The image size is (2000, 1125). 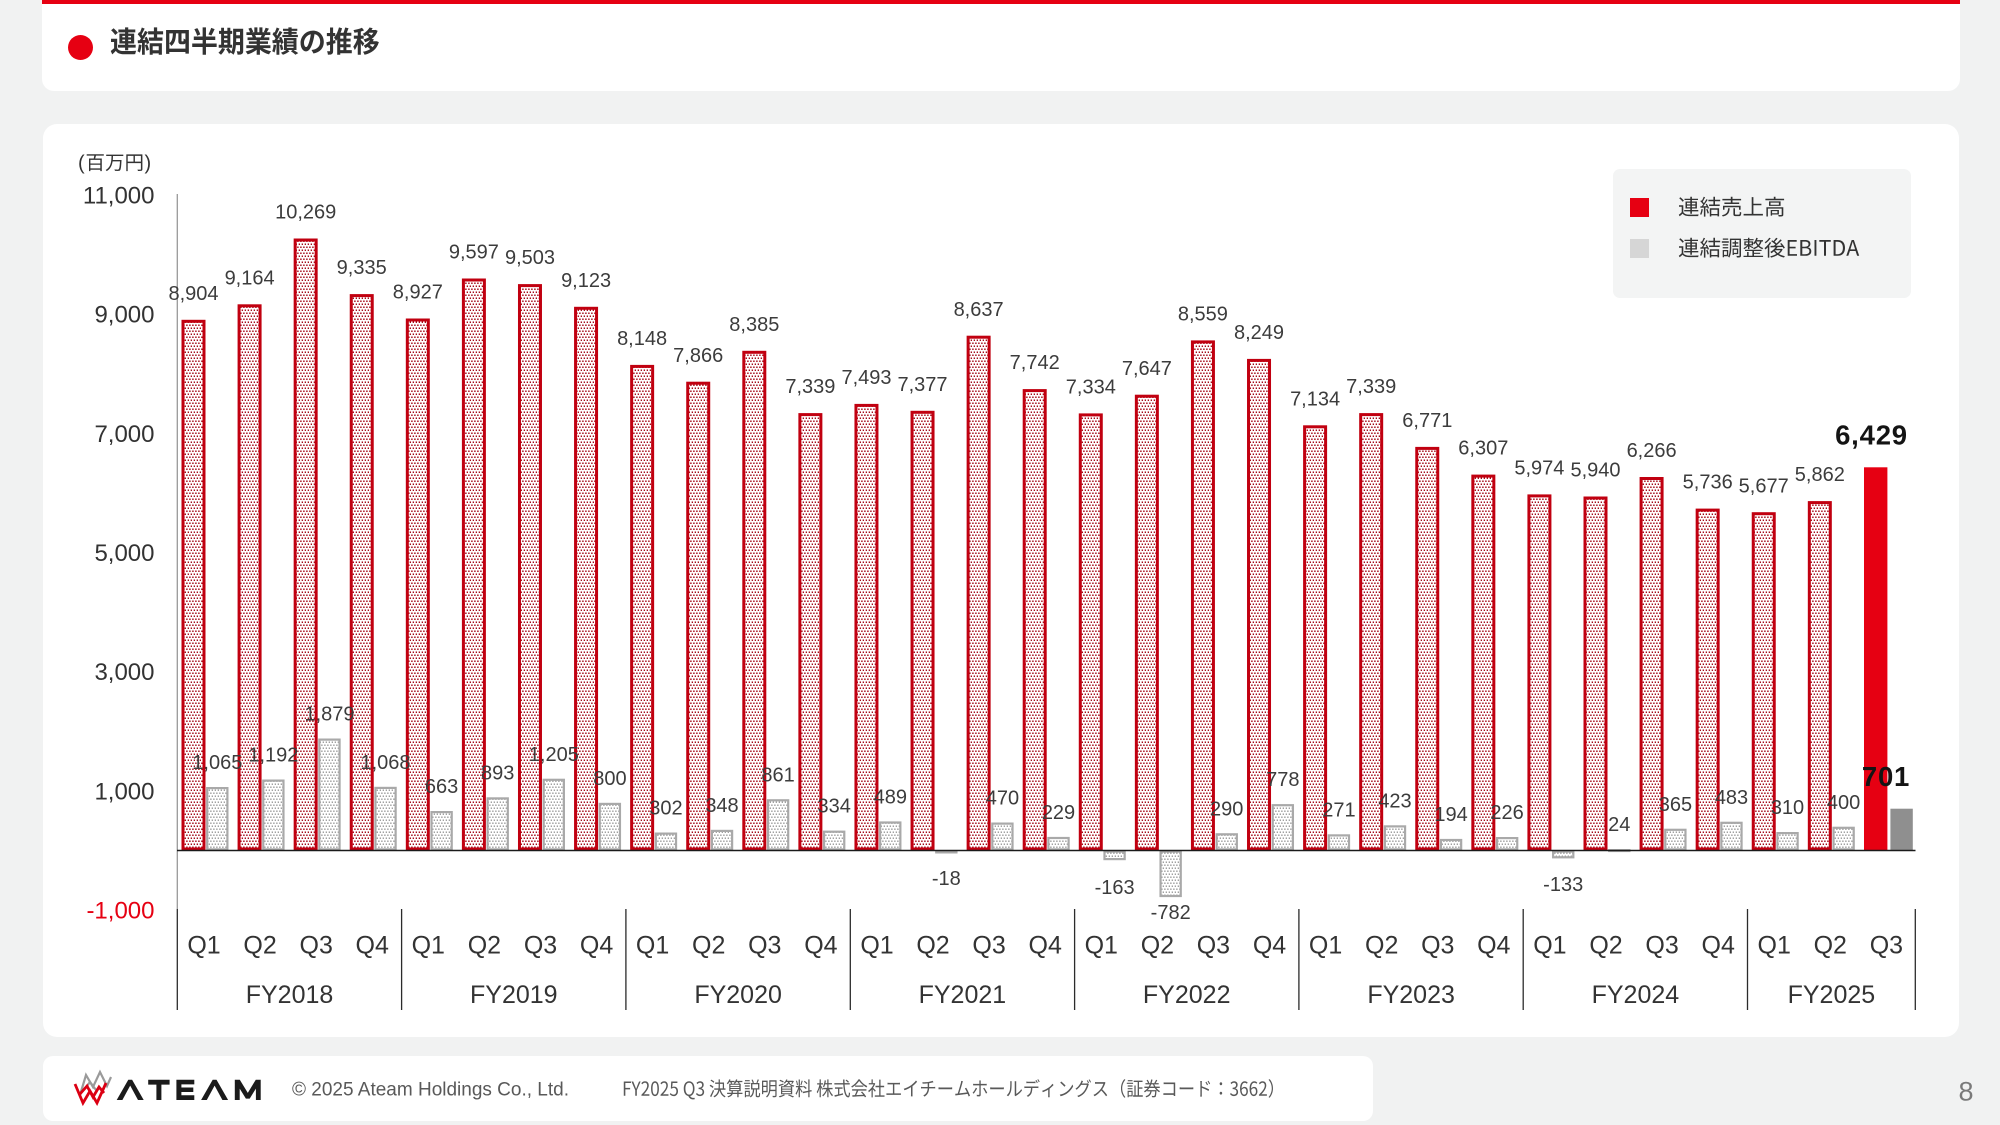 What do you see at coordinates (1187, 995) in the screenshot?
I see `svg-text: FY2022` at bounding box center [1187, 995].